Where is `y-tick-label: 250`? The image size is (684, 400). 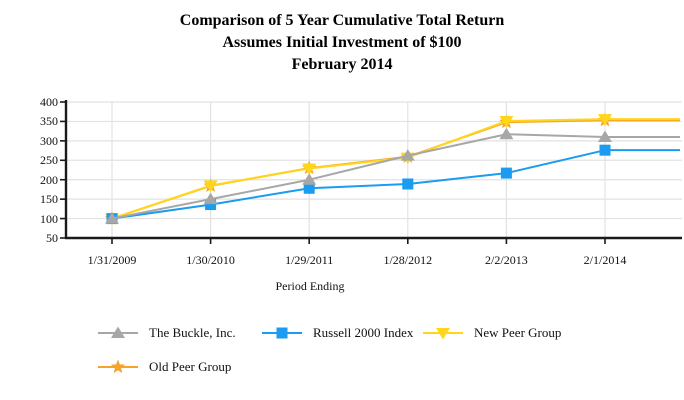
y-tick-label: 250 is located at coordinates (49, 160).